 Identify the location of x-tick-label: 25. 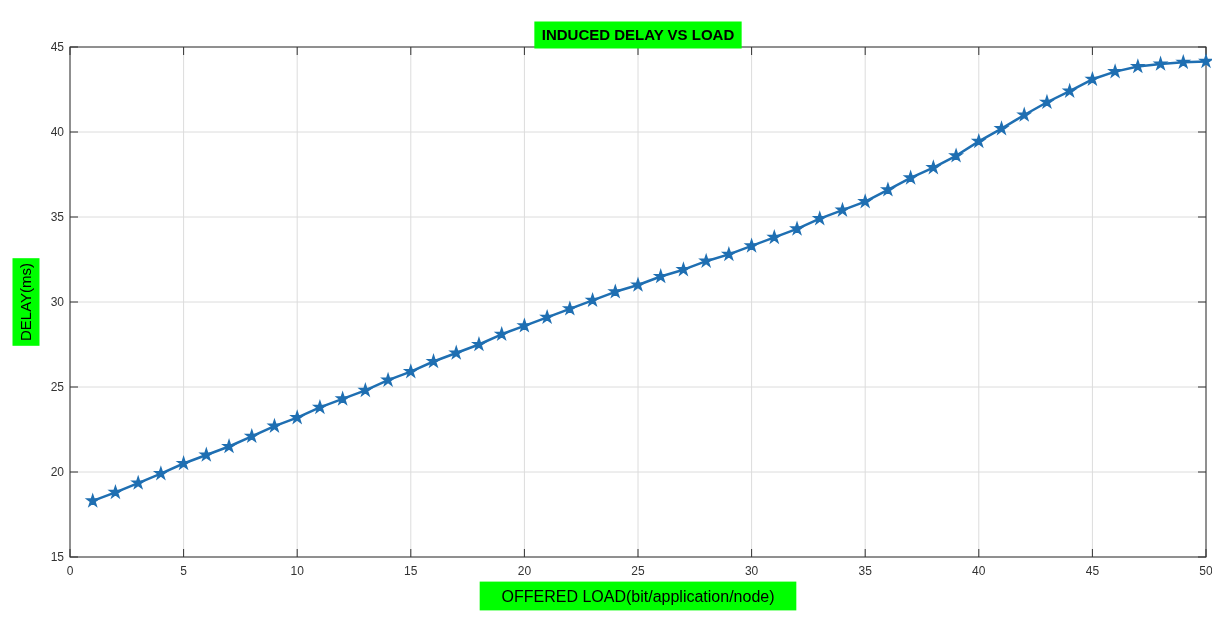
(638, 571).